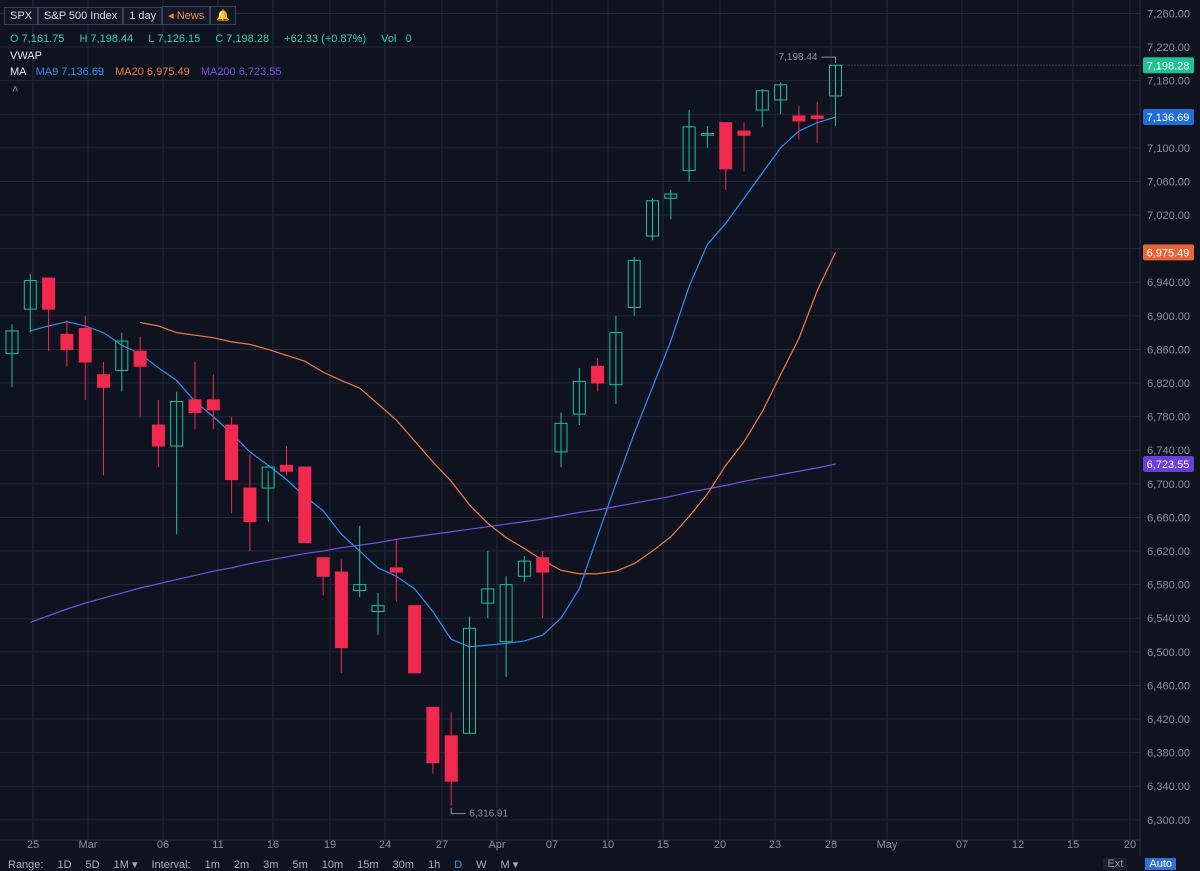 The width and height of the screenshot is (1200, 871). What do you see at coordinates (217, 845) in the screenshot?
I see `x-tick-label: 11` at bounding box center [217, 845].